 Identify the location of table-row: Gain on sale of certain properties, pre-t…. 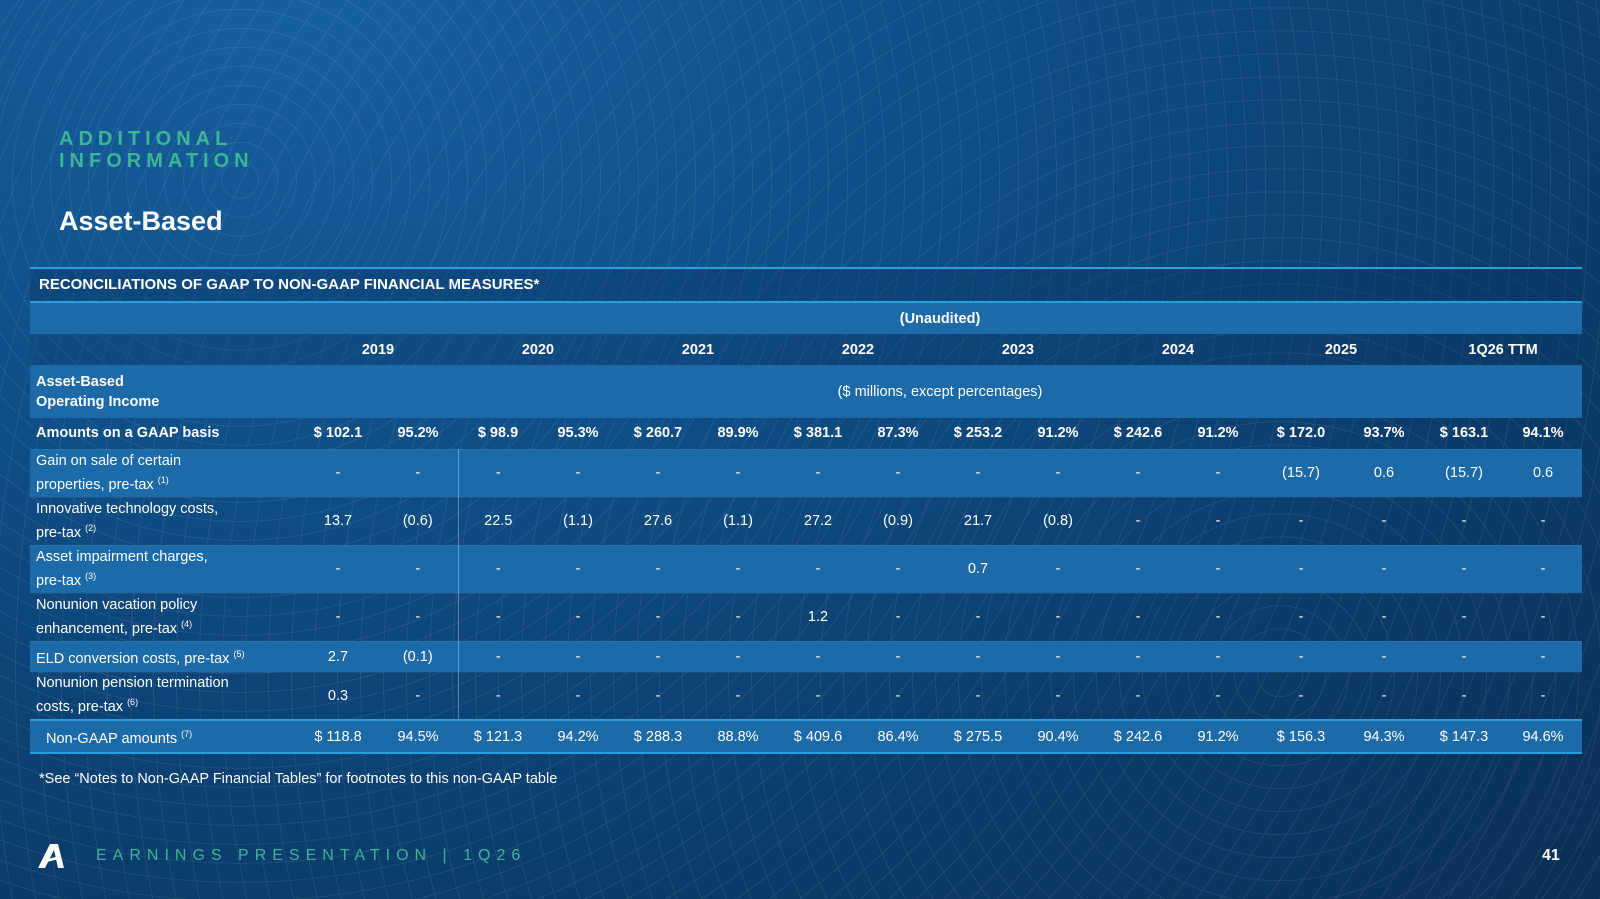
(806, 472).